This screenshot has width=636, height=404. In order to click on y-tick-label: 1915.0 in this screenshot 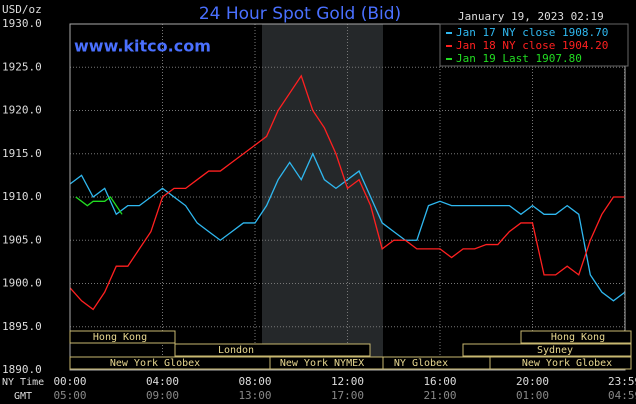, I will do `click(22, 153)`.